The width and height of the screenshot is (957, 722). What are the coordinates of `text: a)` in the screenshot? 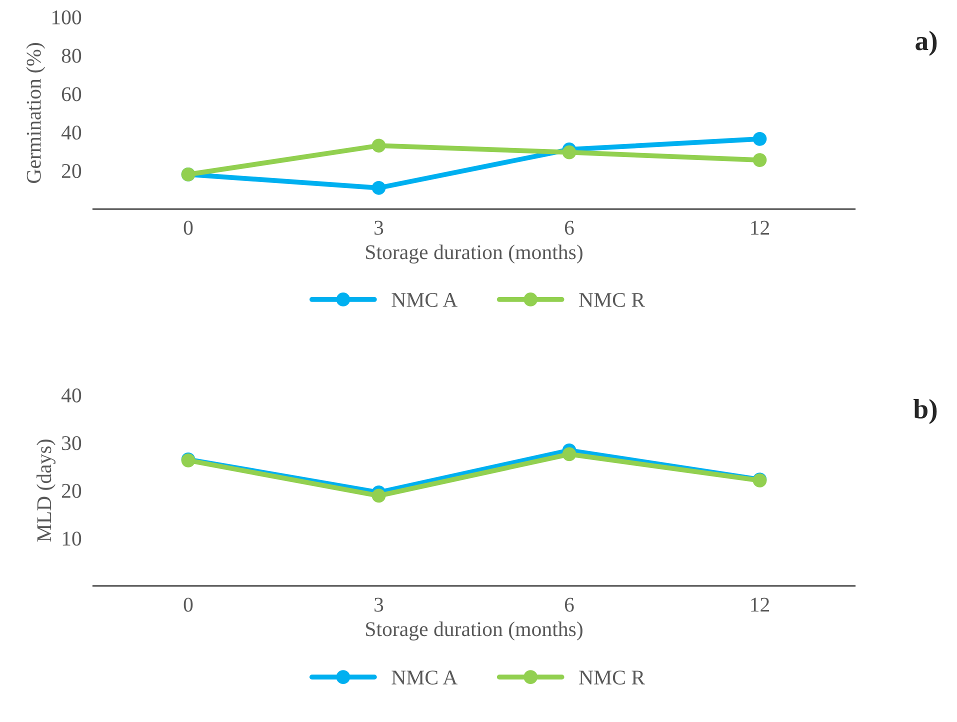 It's located at (926, 43).